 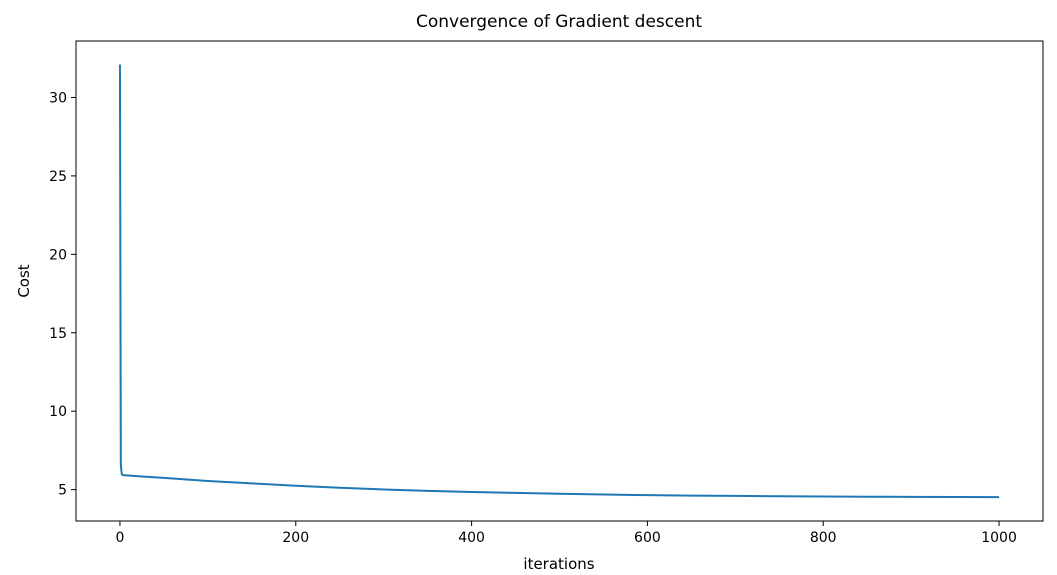 What do you see at coordinates (471, 538) in the screenshot?
I see `x-tick-label: 400` at bounding box center [471, 538].